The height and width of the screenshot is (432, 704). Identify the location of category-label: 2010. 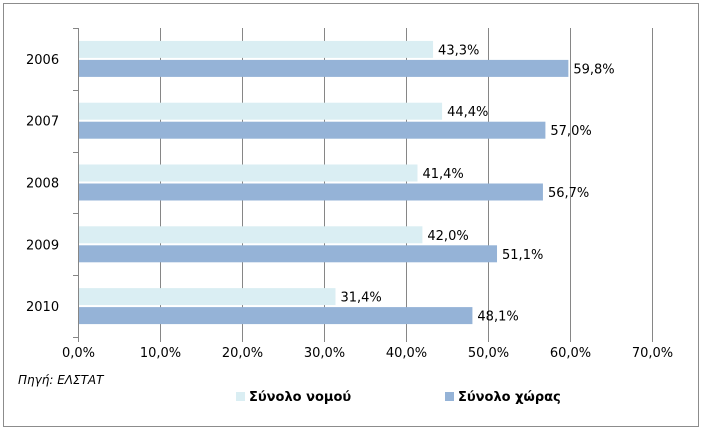
(42, 307).